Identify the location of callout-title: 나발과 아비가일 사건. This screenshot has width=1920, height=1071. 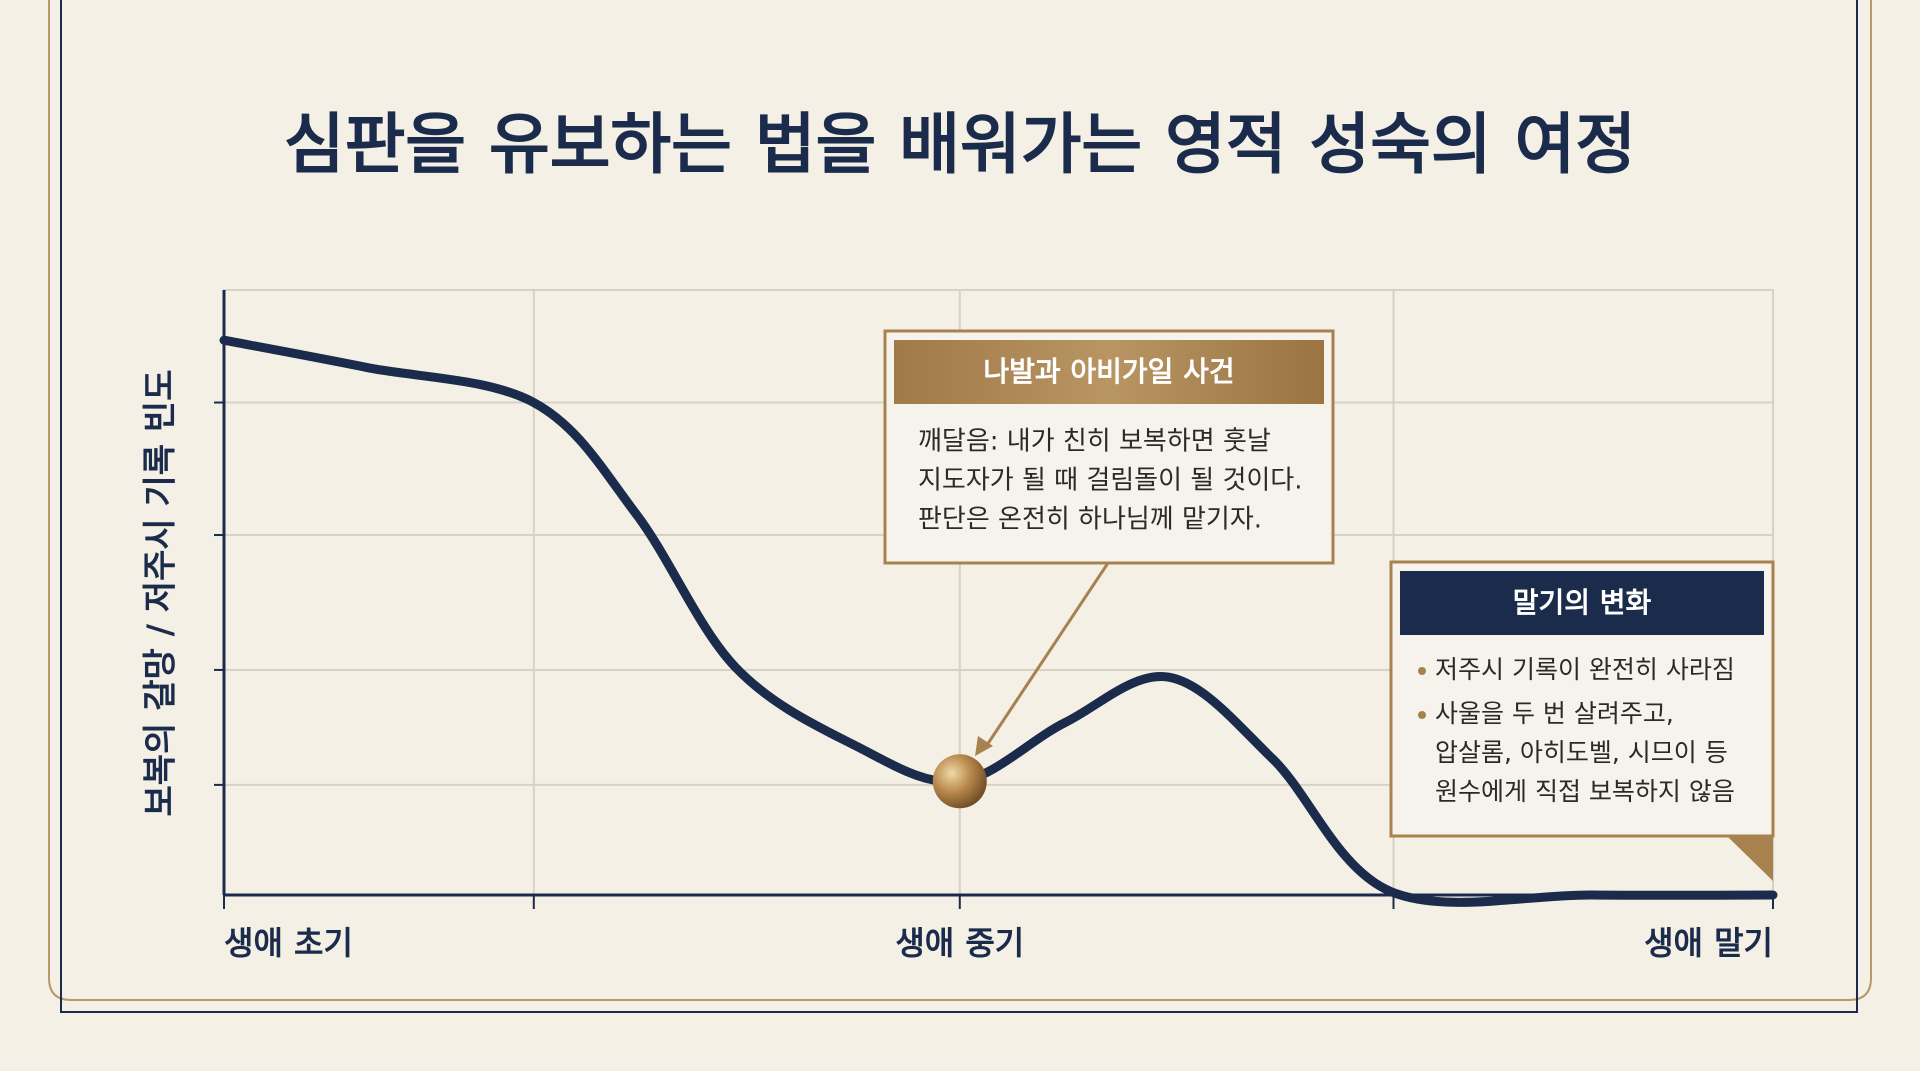
(1108, 371).